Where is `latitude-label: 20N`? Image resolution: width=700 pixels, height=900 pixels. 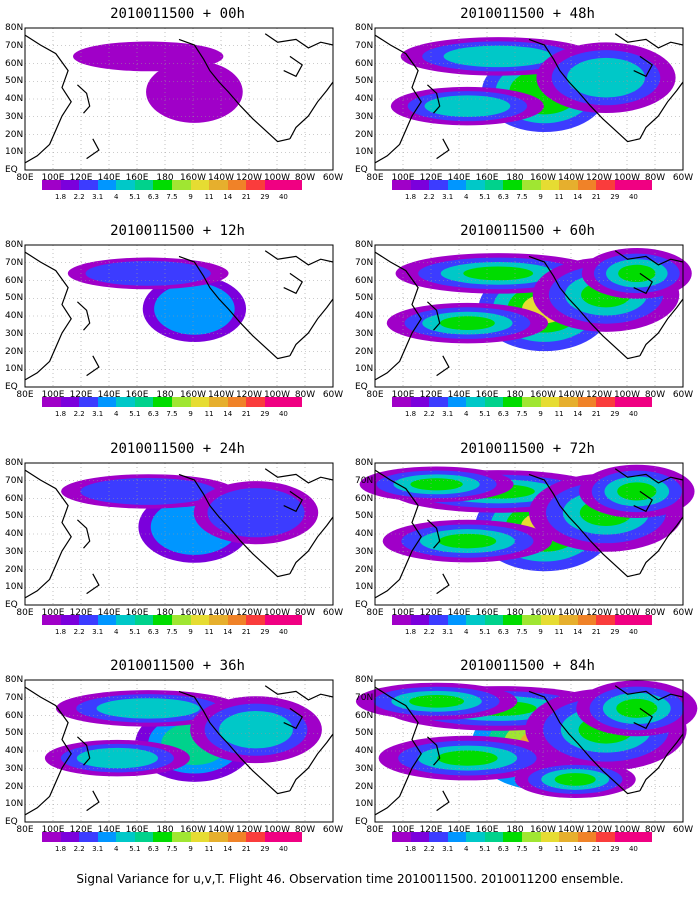
latitude-label: 20N is located at coordinates (14, 569).